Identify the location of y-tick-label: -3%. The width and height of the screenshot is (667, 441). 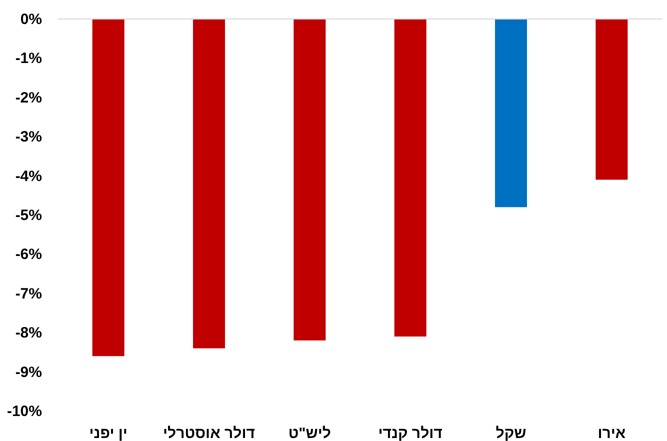
(28, 137).